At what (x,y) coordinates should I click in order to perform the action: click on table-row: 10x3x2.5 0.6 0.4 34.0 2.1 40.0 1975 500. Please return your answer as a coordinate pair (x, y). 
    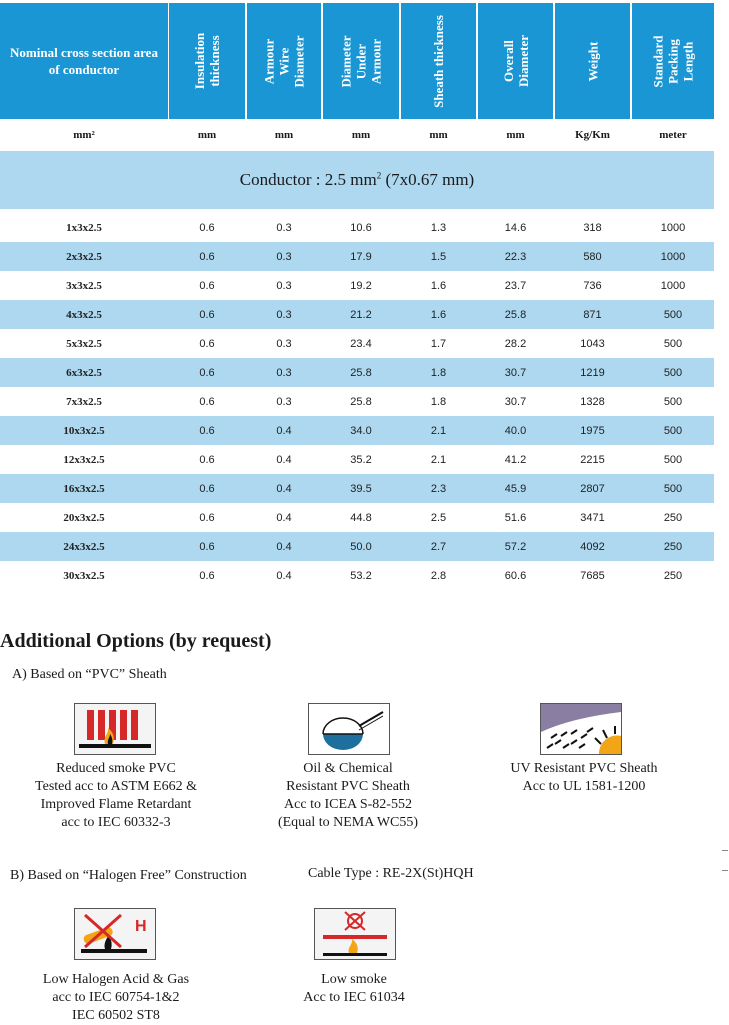
    Looking at the image, I should click on (357, 430).